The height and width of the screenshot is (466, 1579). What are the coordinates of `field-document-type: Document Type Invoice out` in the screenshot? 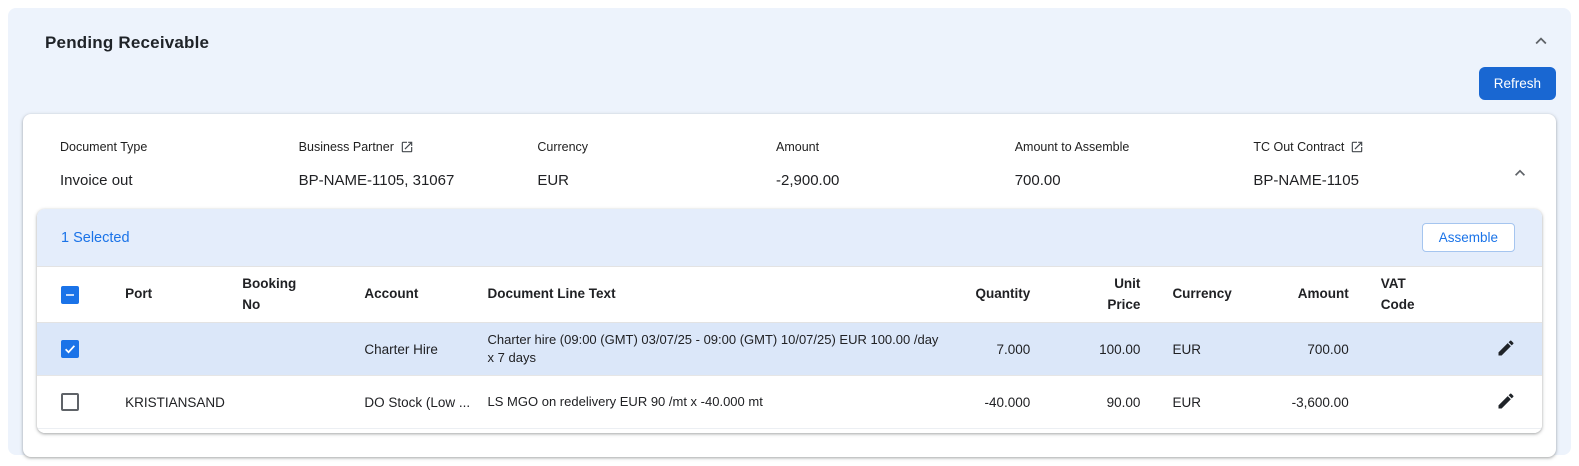 It's located at (179, 164).